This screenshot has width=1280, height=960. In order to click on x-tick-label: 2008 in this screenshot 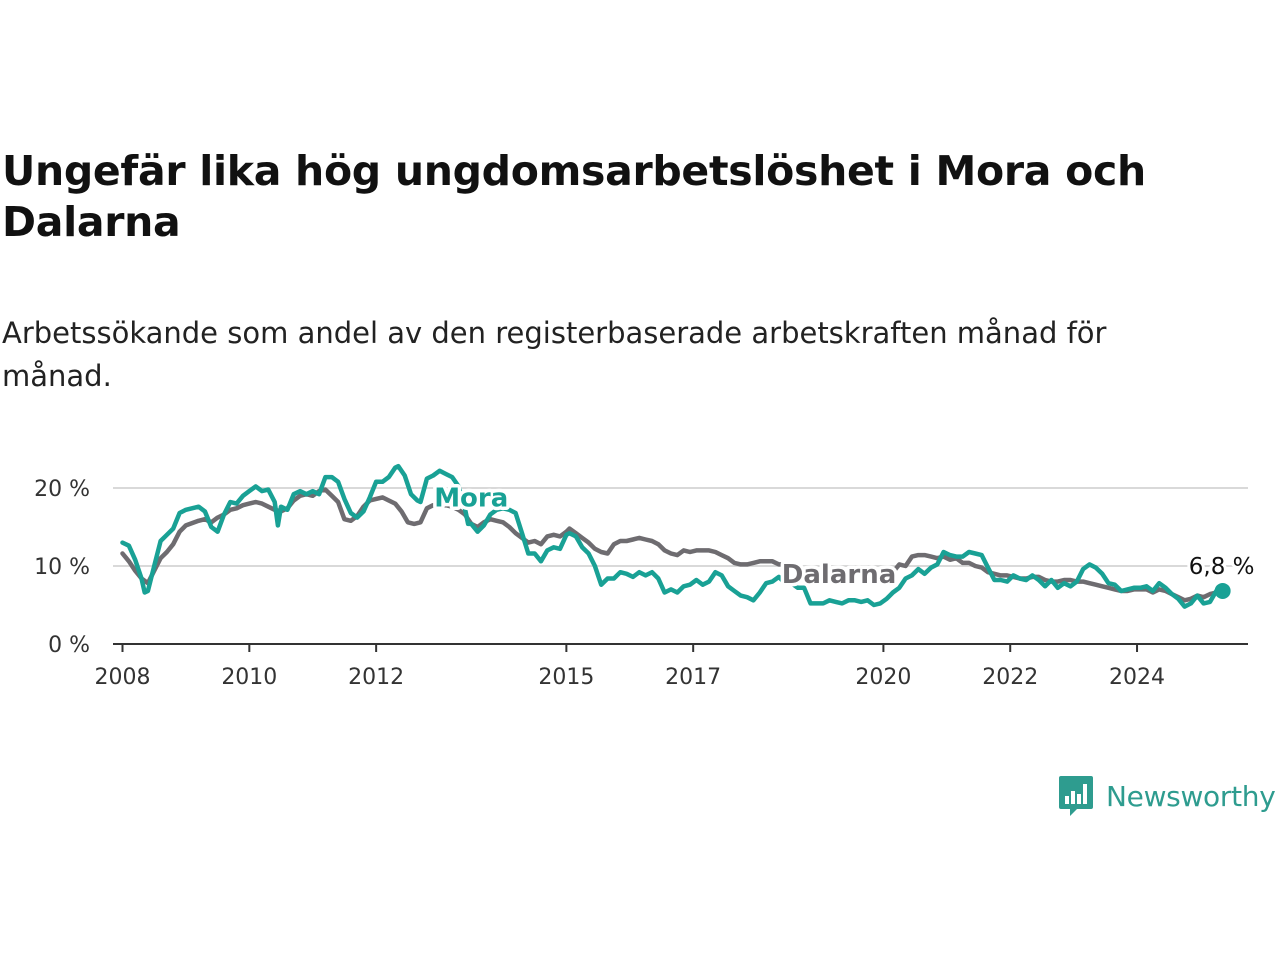, I will do `click(123, 677)`.